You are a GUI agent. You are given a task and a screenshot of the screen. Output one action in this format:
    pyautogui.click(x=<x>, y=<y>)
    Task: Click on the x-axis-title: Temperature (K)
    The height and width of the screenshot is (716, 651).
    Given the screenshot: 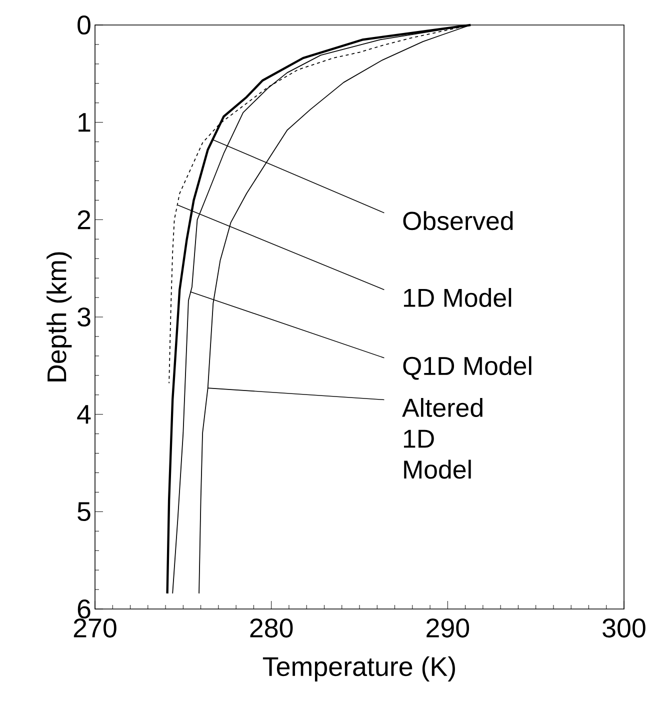 What is the action you would take?
    pyautogui.click(x=358, y=669)
    